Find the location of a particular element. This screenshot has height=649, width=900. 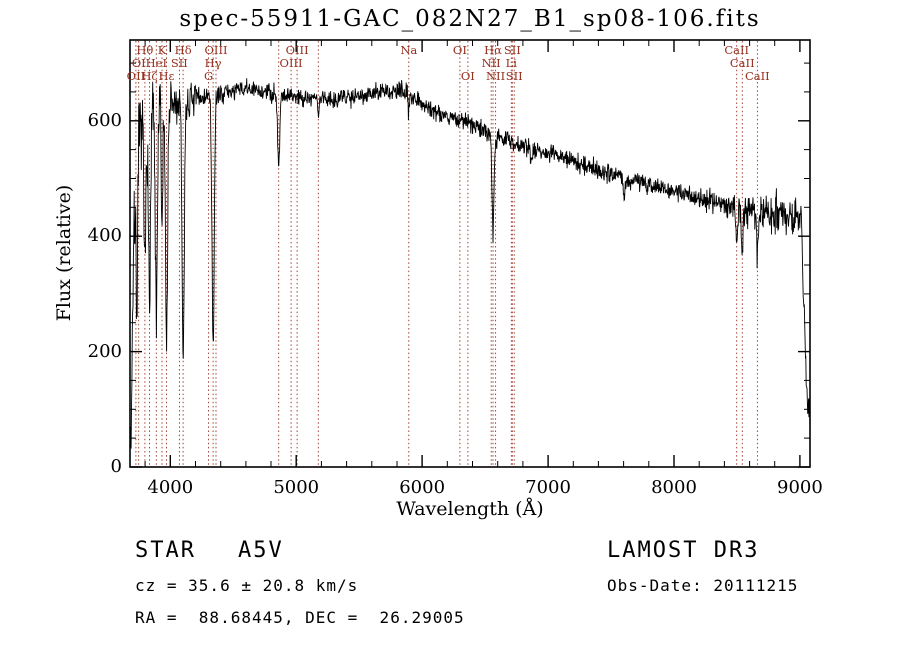

x-tick-label-8000: 8000 is located at coordinates (674, 487).